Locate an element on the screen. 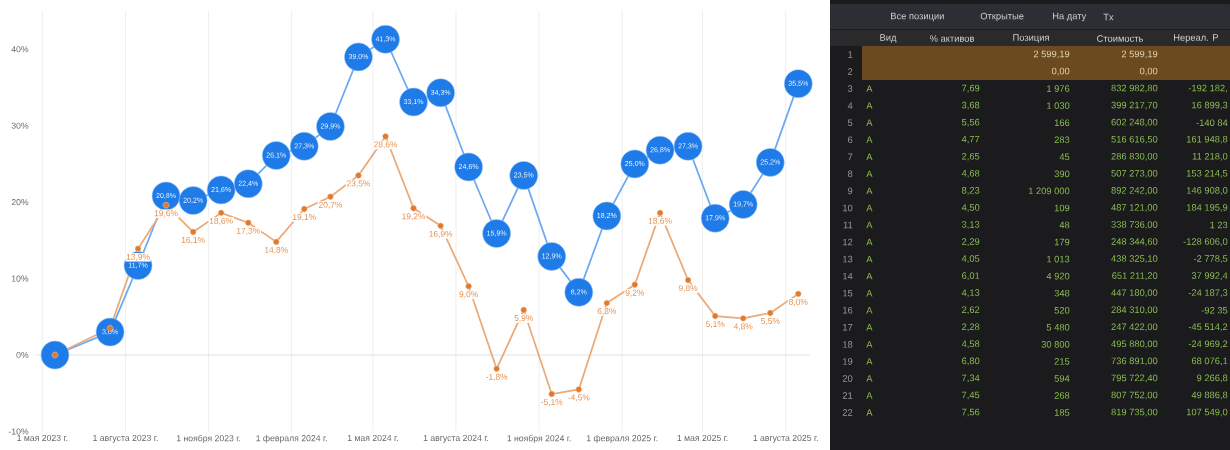 The width and height of the screenshot is (1230, 450). data-label: 16,1% is located at coordinates (193, 240).